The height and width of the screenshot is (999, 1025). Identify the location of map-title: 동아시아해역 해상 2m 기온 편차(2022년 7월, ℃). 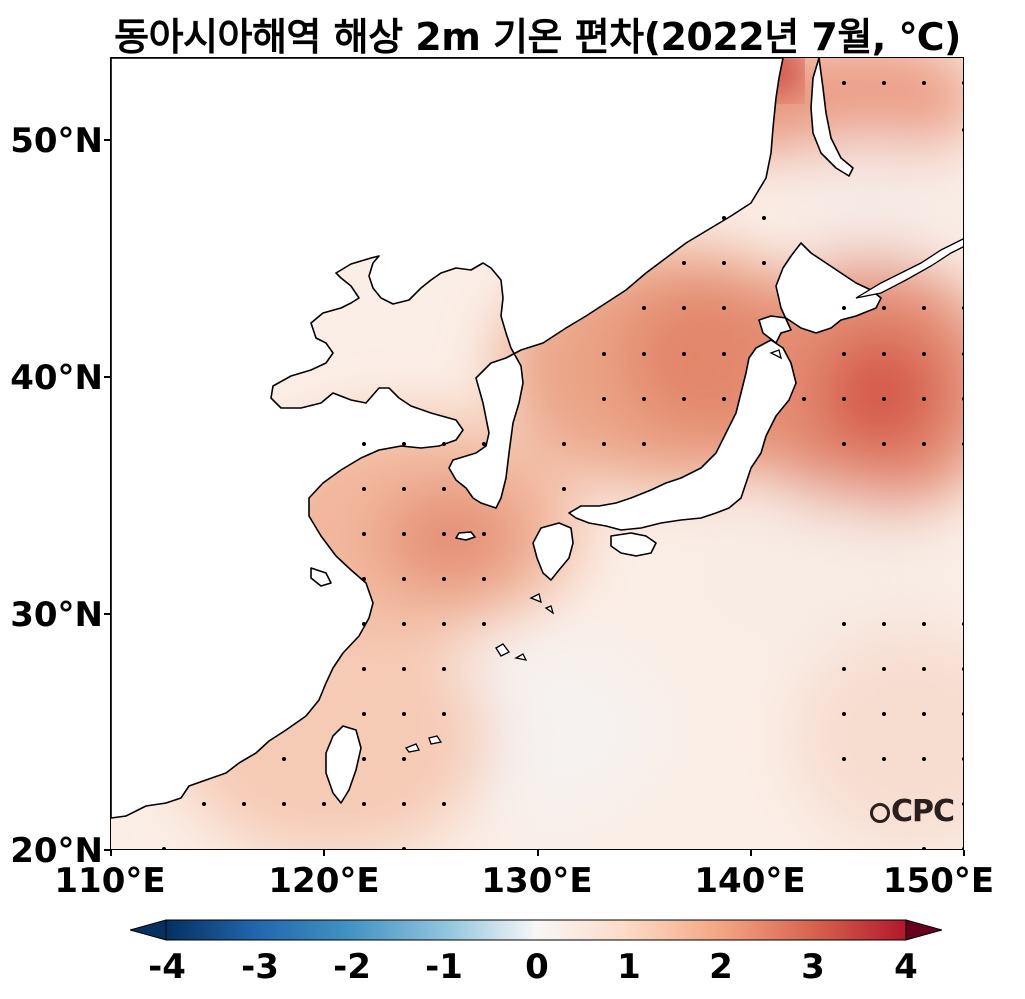
(537, 37).